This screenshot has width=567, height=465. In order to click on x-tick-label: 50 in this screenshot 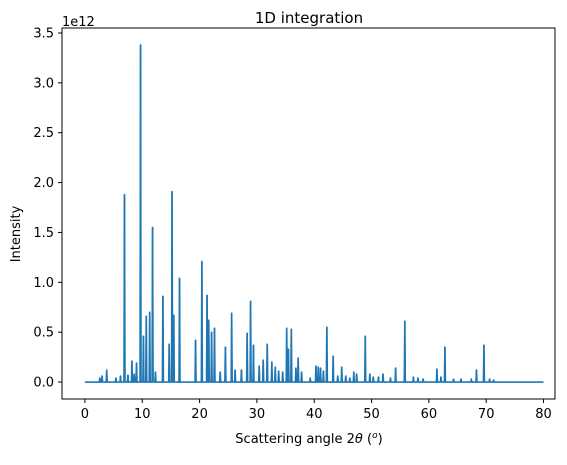, I will do `click(371, 414)`.